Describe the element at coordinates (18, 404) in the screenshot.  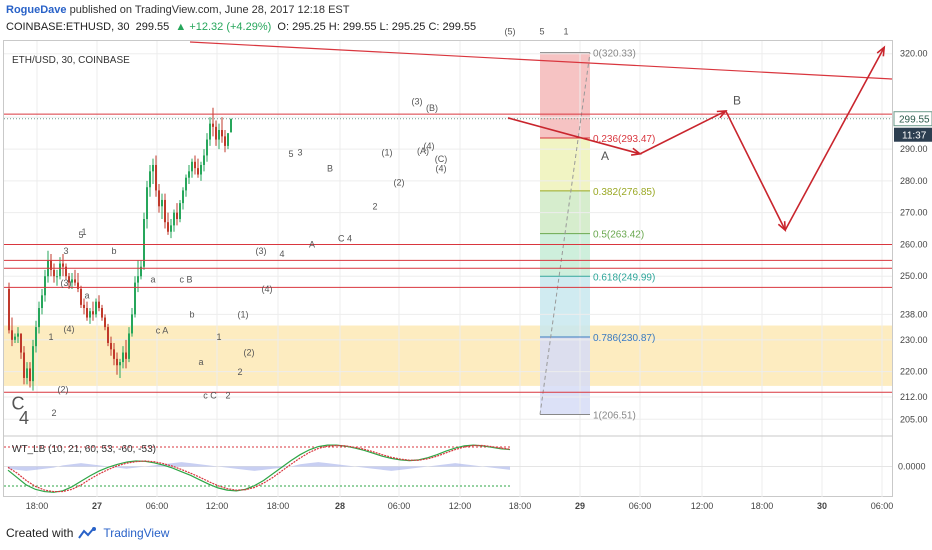
I see `wave-label: C` at that location.